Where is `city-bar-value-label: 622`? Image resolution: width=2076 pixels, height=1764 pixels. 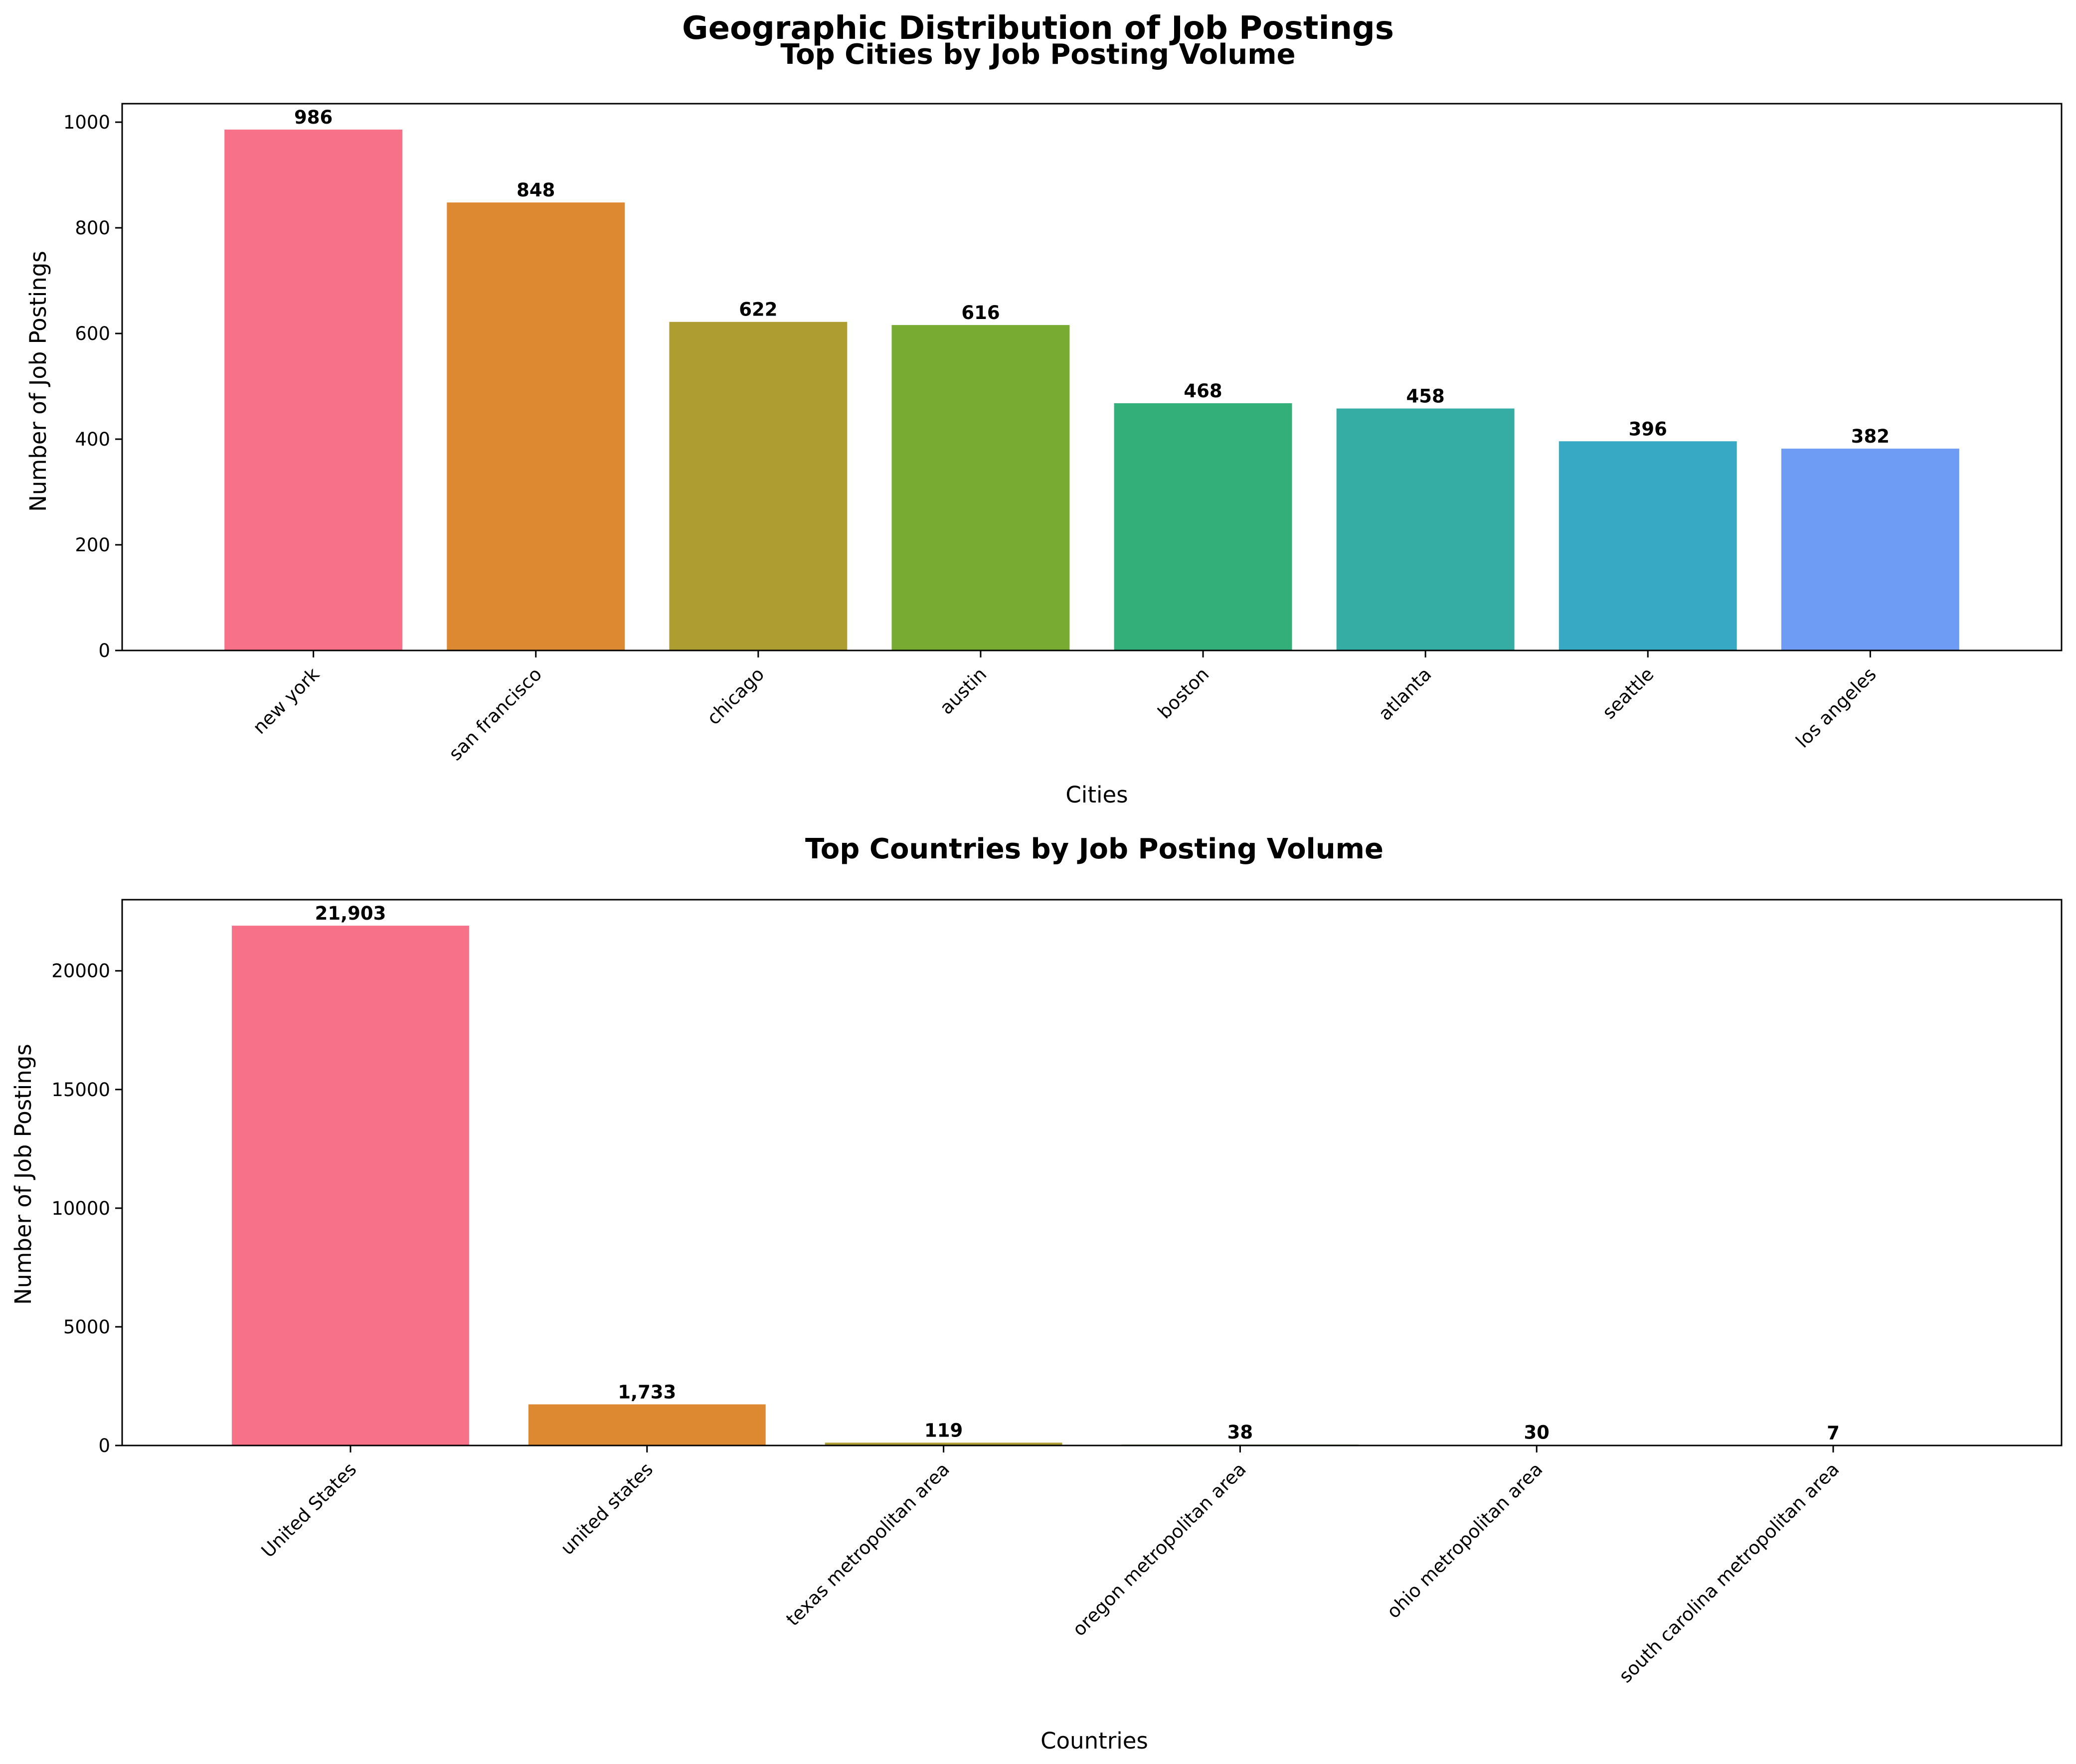 city-bar-value-label: 622 is located at coordinates (758, 310).